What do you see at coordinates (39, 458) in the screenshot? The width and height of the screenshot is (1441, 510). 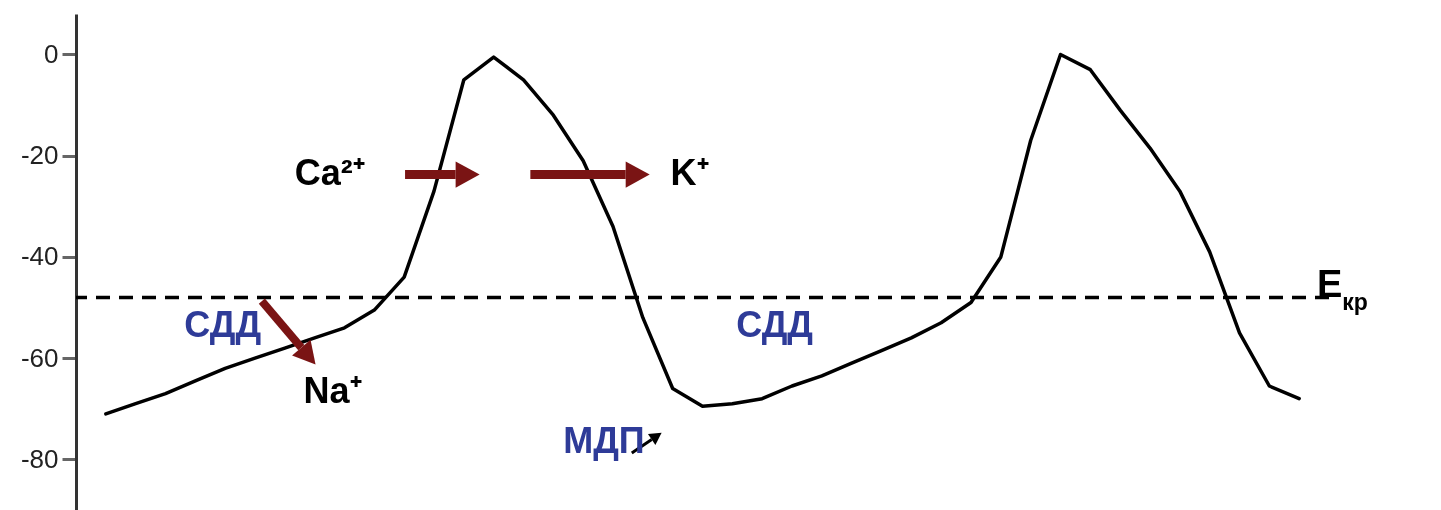 I see `y-tick-label: -80` at bounding box center [39, 458].